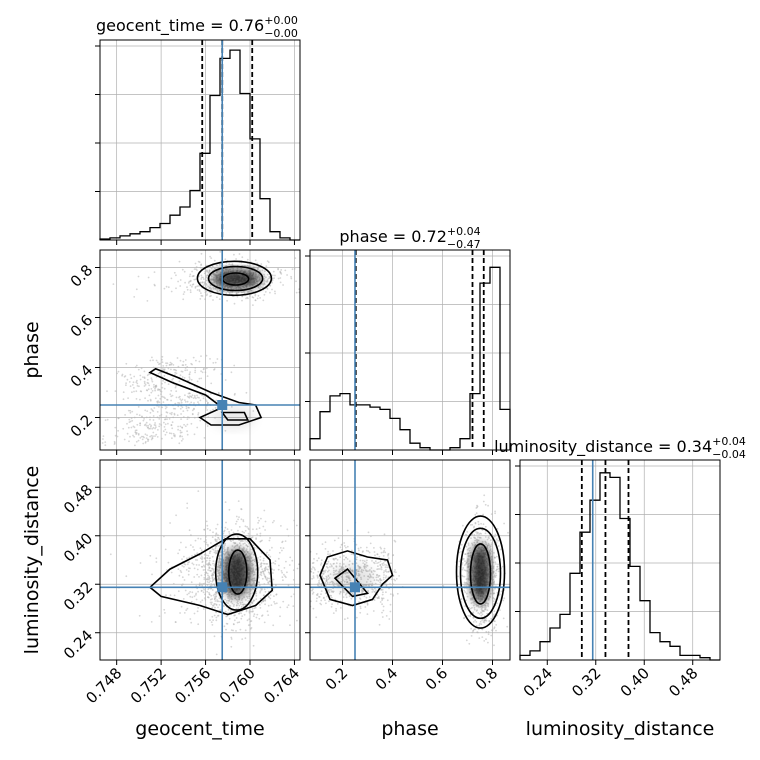  I want to click on xaxis-label-luminosity_distance: luminosity_distance, so click(620, 729).